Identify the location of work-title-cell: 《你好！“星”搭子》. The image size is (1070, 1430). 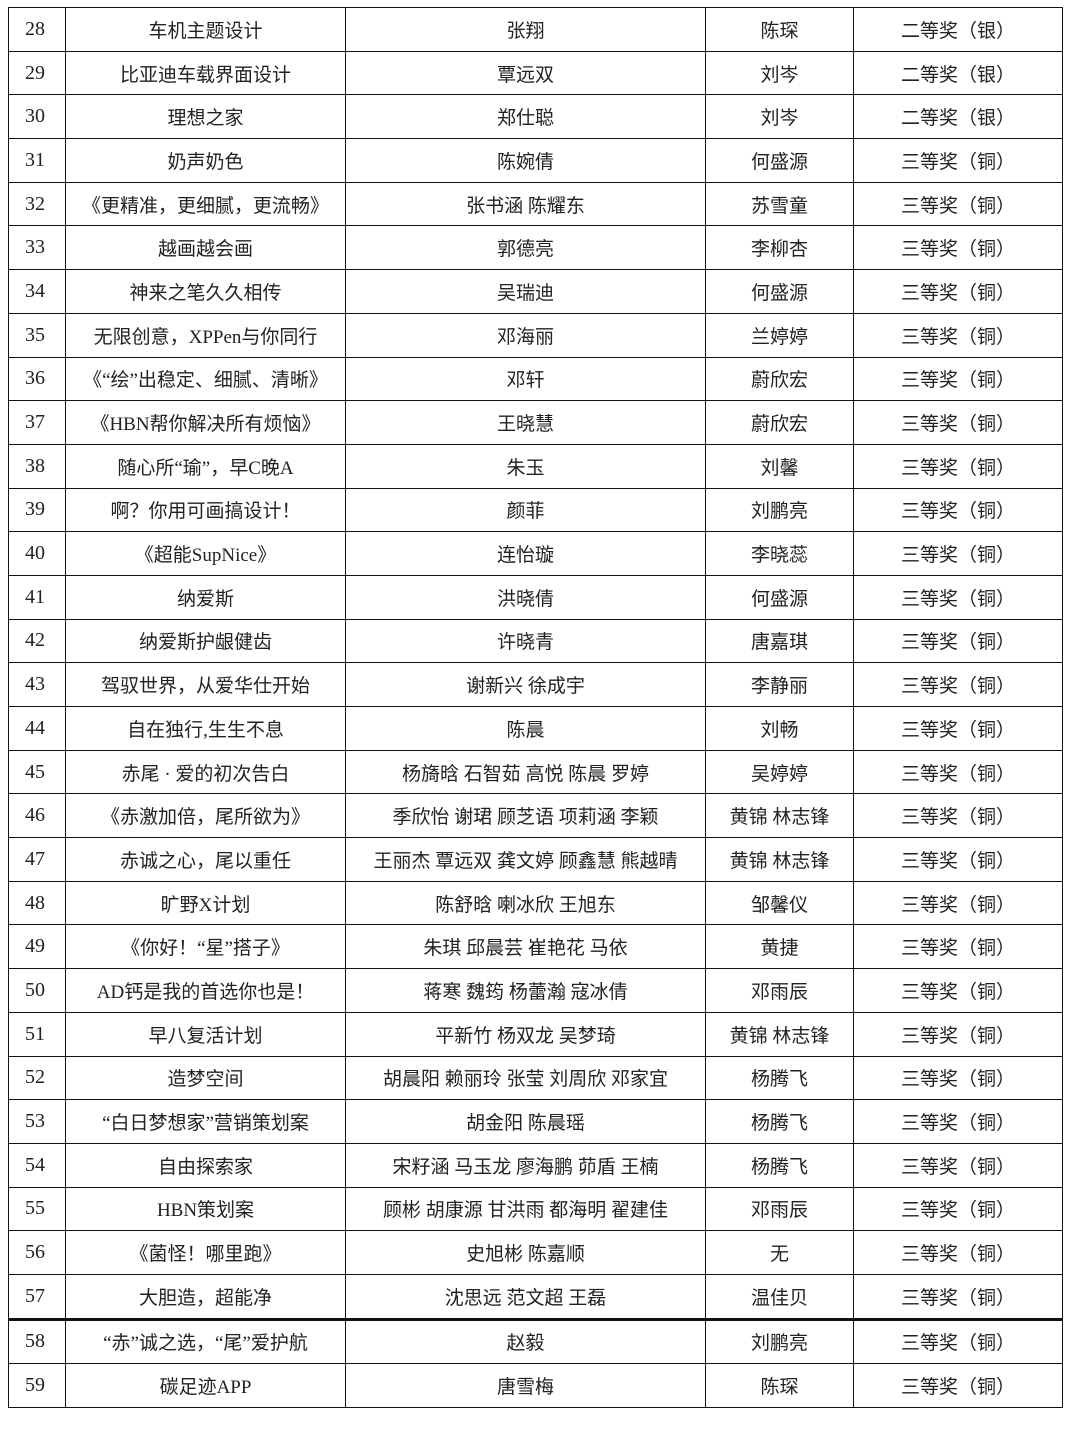
(205, 947).